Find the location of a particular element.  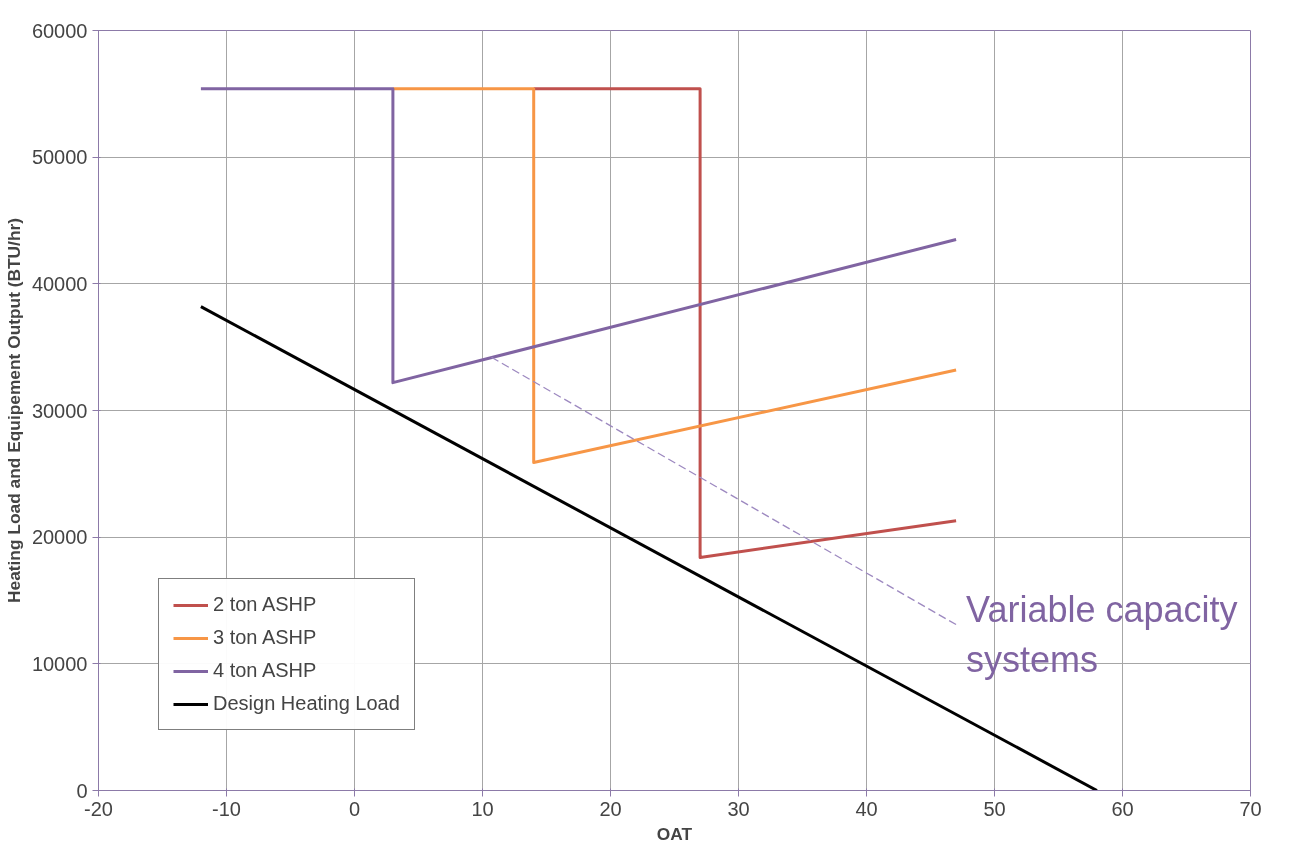

x-tick-label: -10 is located at coordinates (226, 808).